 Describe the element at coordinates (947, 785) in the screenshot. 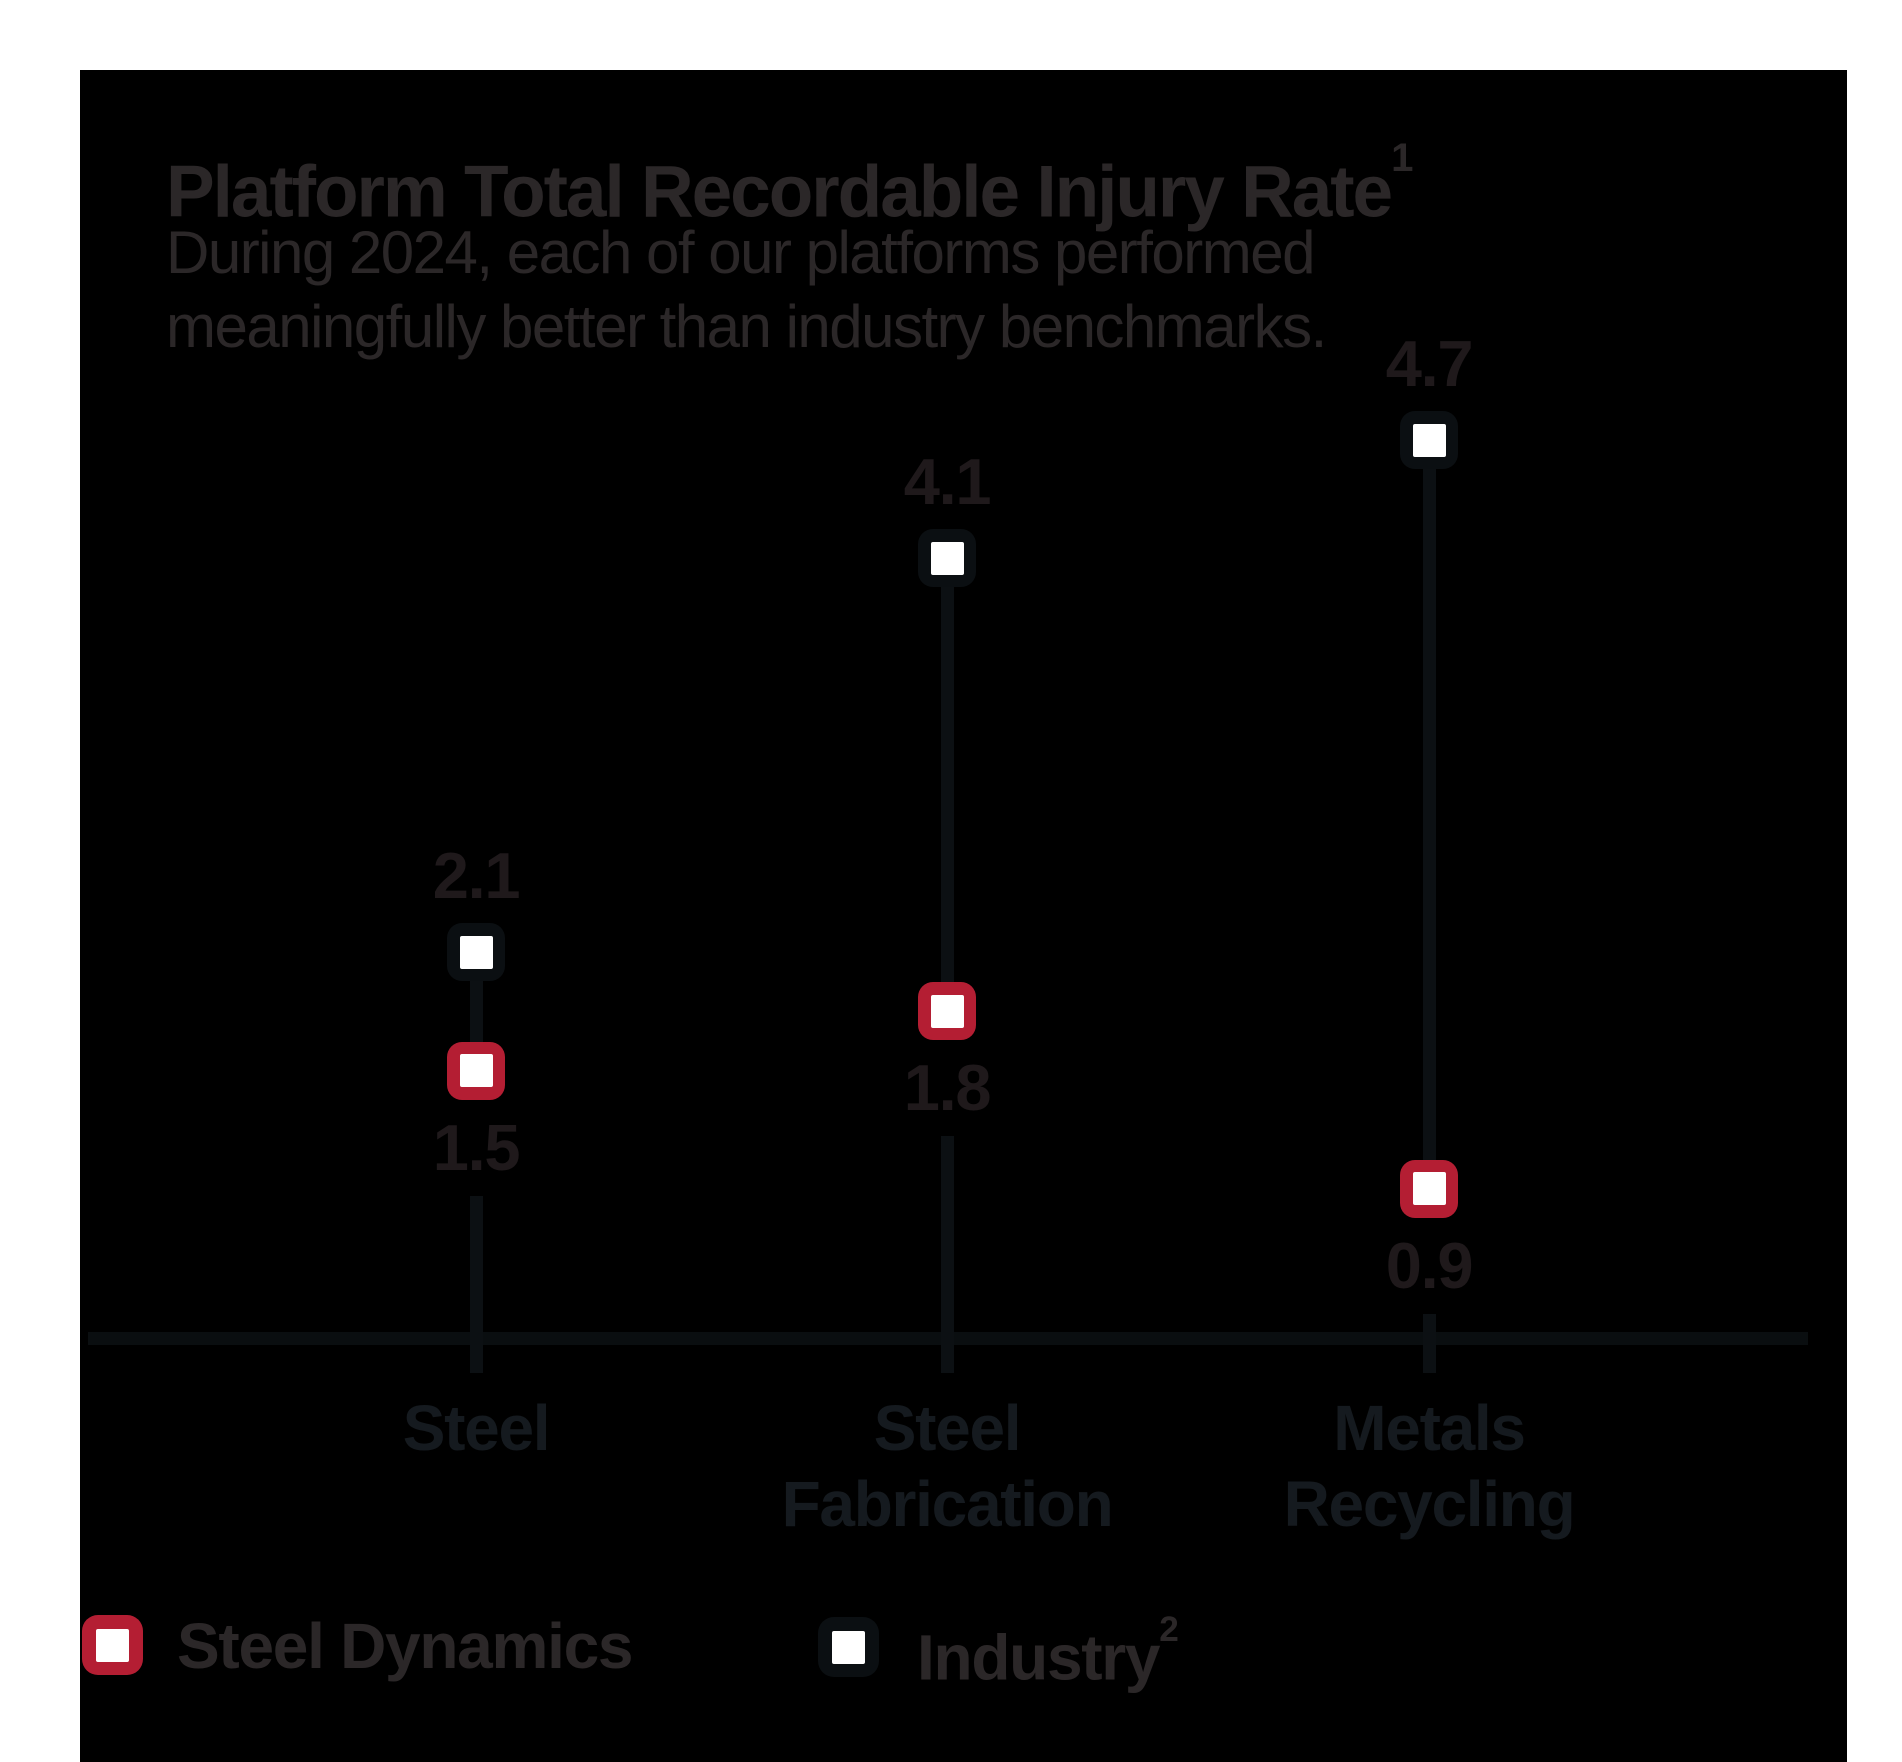

I see `stem-upper-steel-fabrication` at that location.